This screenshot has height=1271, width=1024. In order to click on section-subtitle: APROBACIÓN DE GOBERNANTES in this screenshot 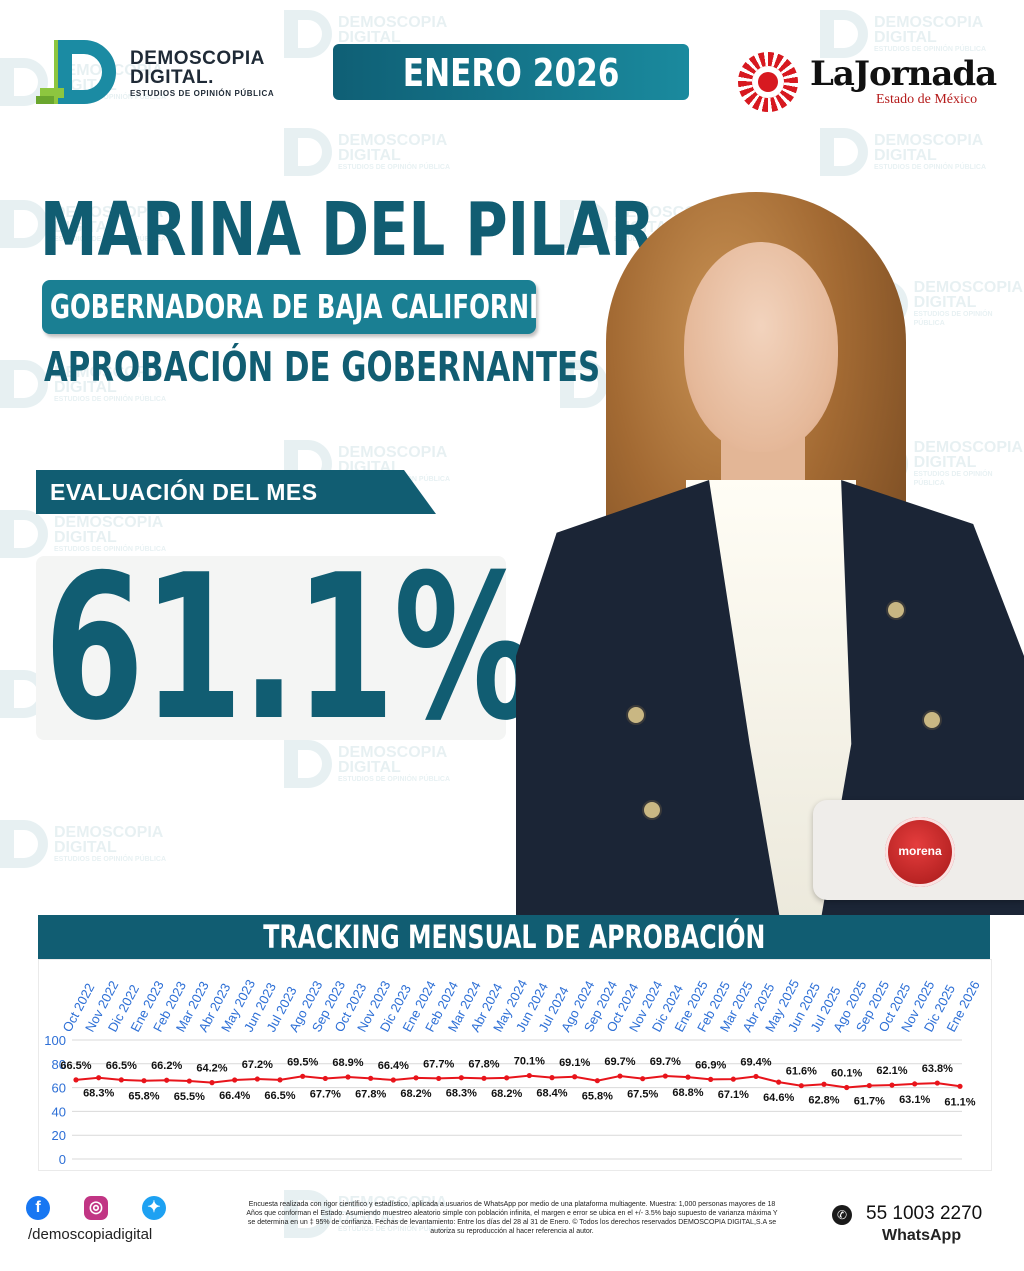, I will do `click(322, 367)`.